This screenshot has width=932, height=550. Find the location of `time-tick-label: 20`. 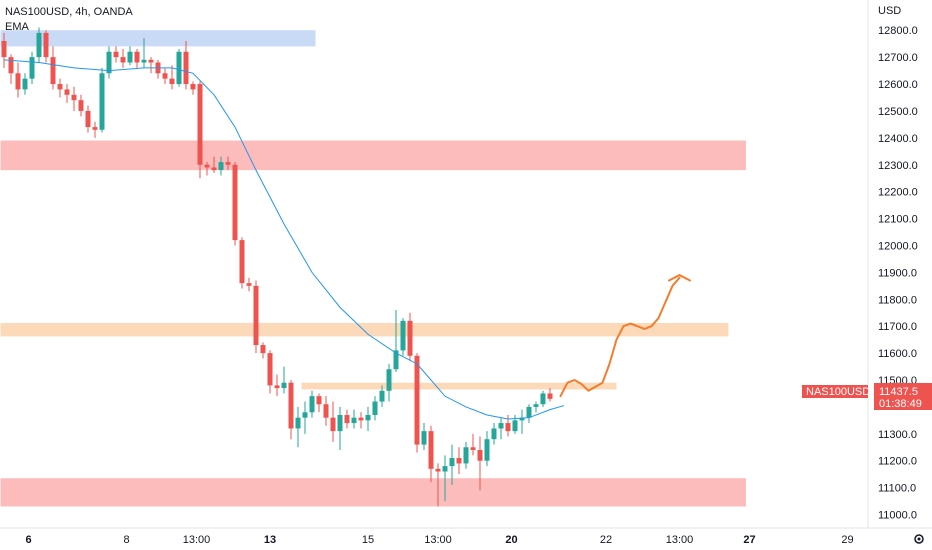

time-tick-label: 20 is located at coordinates (511, 540).